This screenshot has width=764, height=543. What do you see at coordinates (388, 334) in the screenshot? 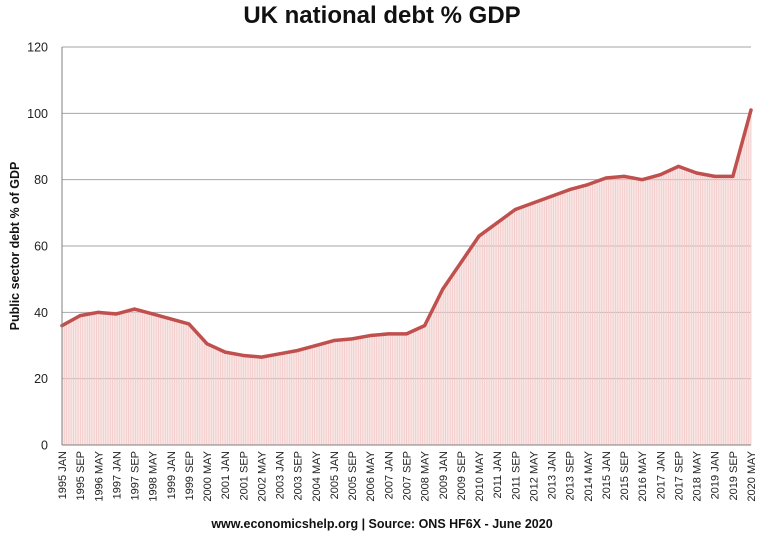
I see `data-point-2007-jan` at bounding box center [388, 334].